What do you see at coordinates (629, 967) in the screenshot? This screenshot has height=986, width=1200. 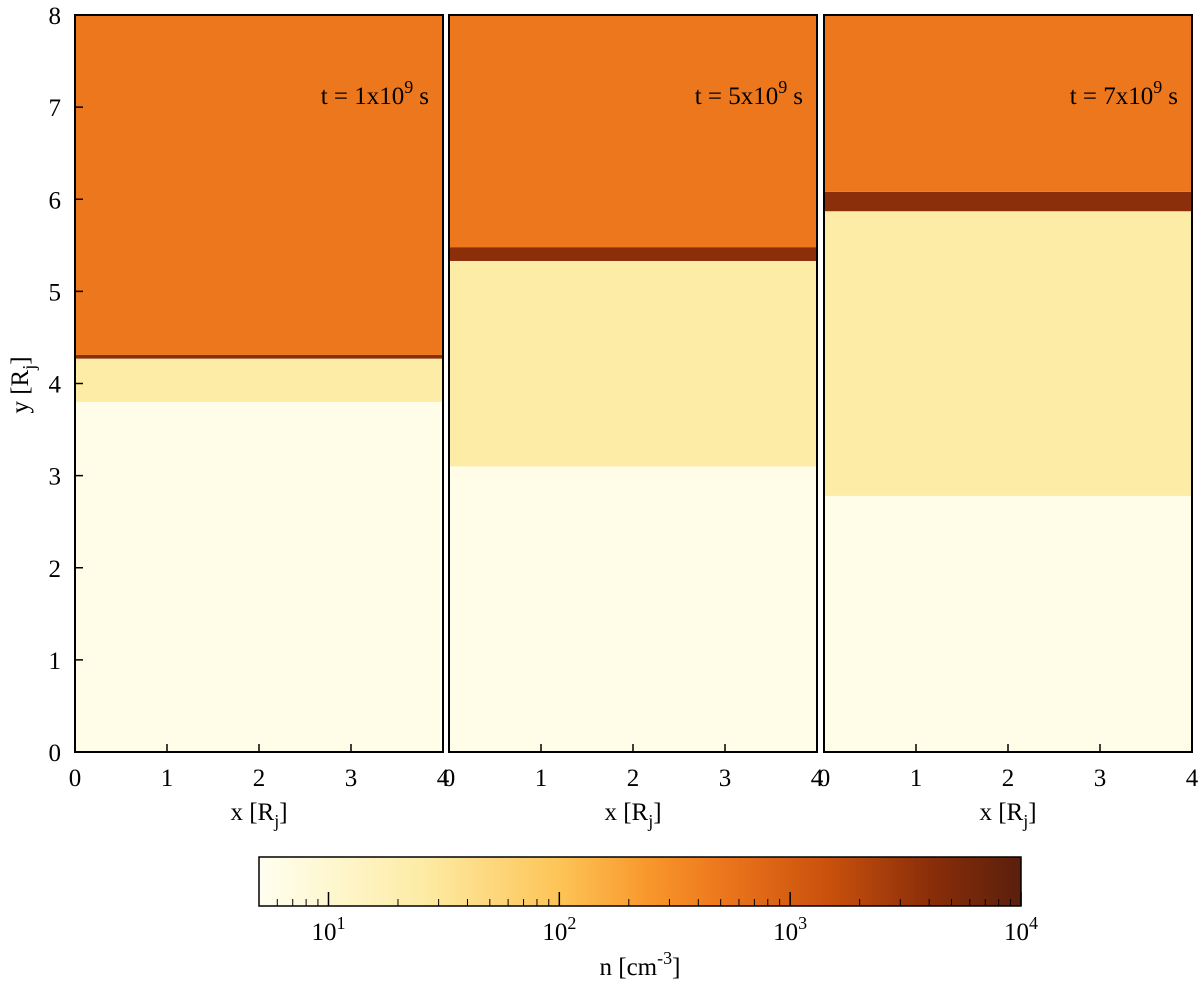 I see `colorbar-label-part: n [cm` at bounding box center [629, 967].